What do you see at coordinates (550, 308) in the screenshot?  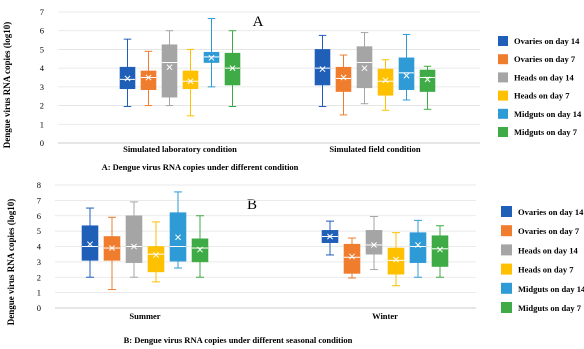 I see `legend-label: Midguts on day 7` at bounding box center [550, 308].